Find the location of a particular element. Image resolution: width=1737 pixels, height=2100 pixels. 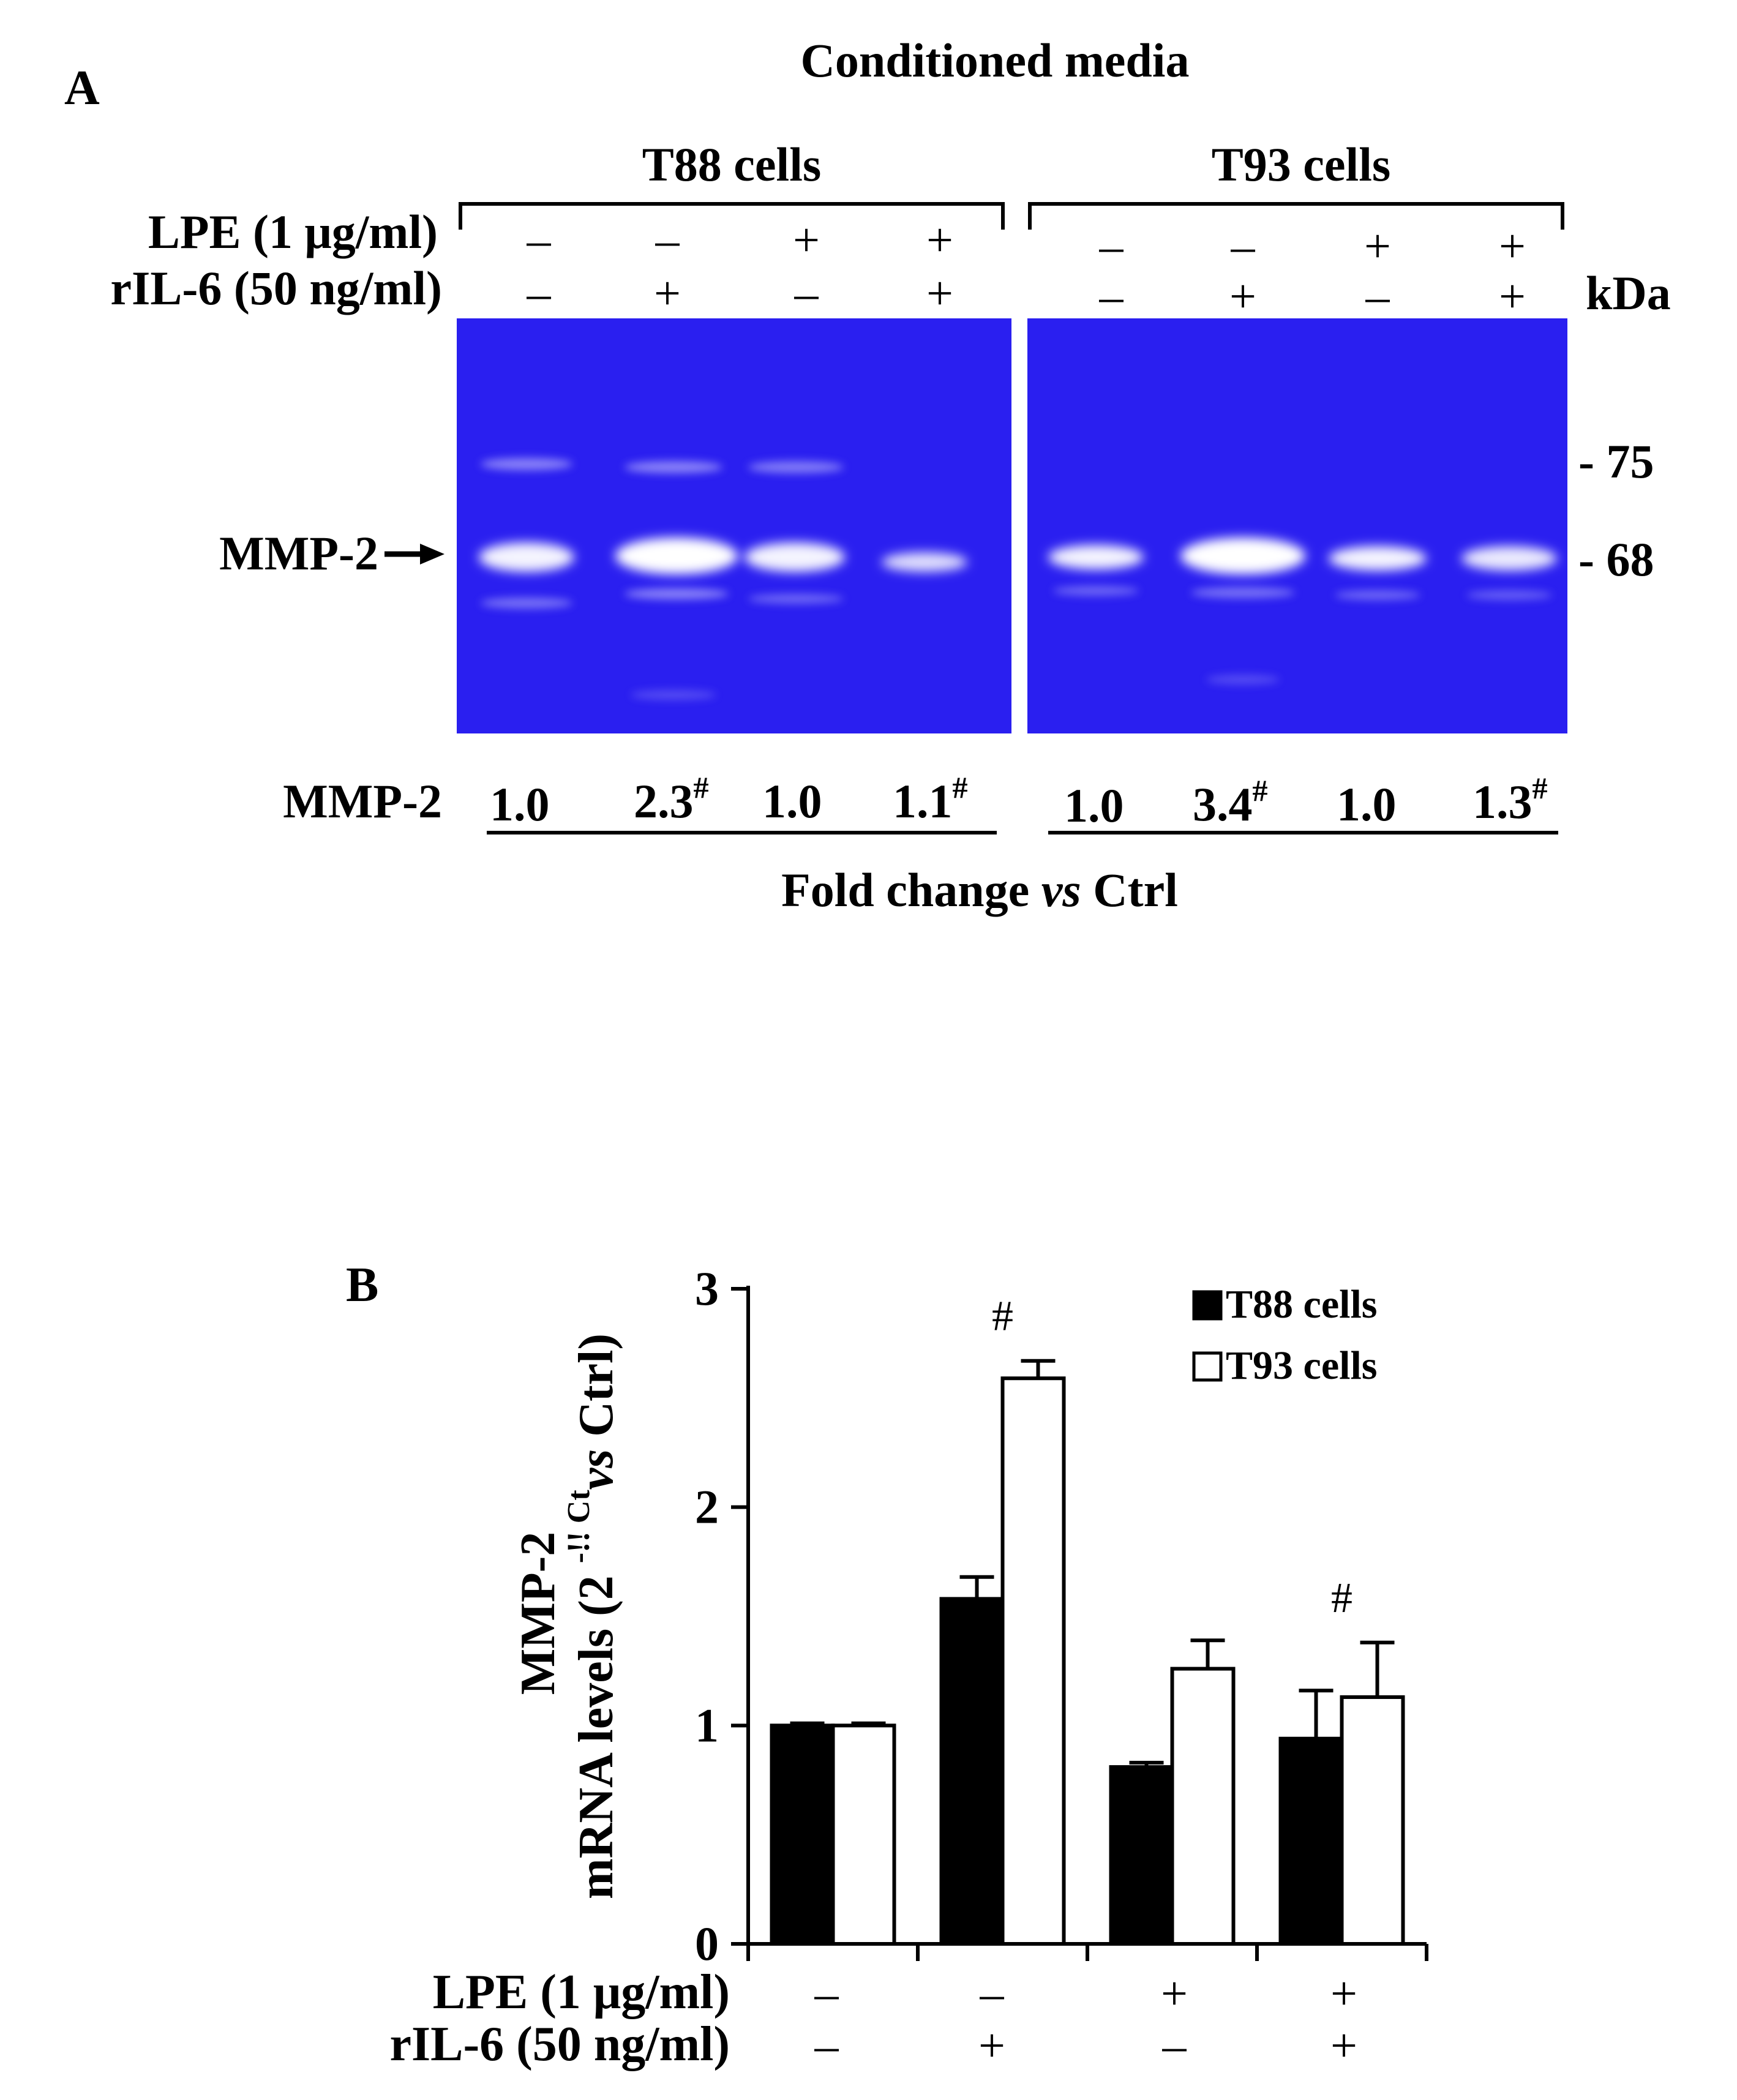

lpe-row-label: LPE (1 μg/ml) is located at coordinates (293, 231).